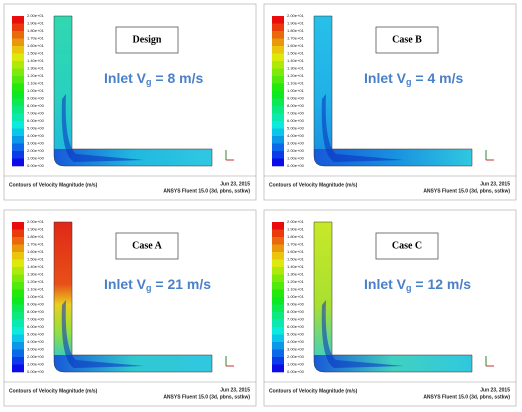 This screenshot has height=412, width=522. Describe the element at coordinates (407, 39) in the screenshot. I see `case-label: Case B` at that location.